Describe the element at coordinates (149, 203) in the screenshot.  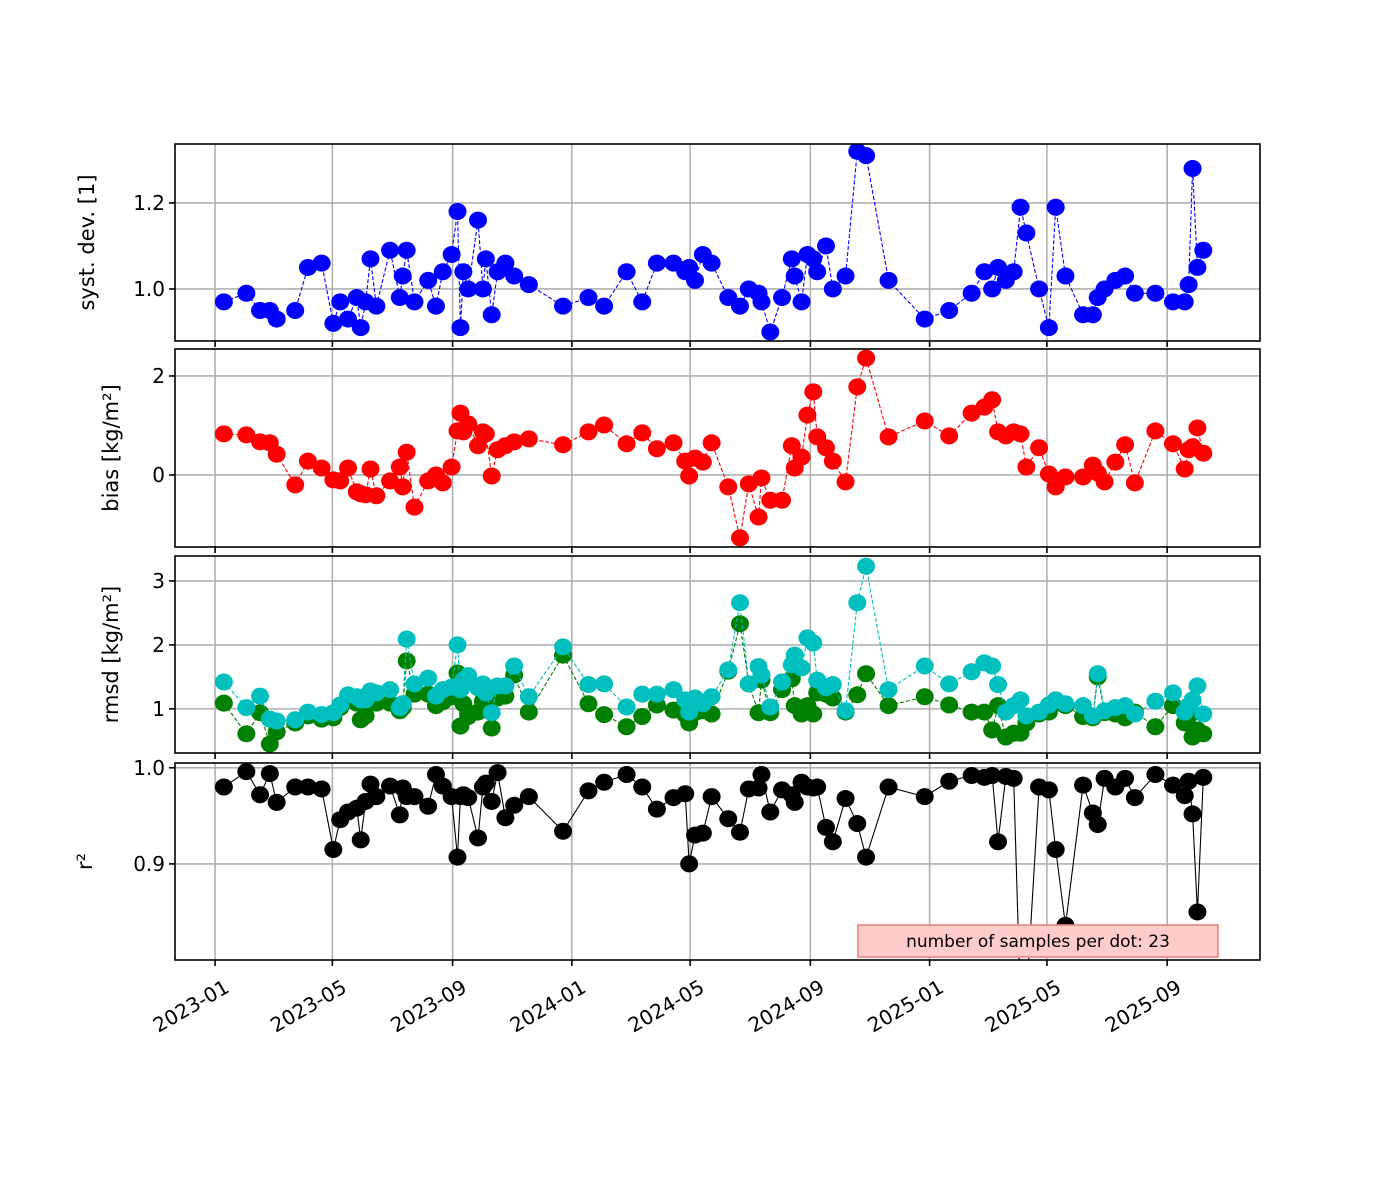
I see `y-tick-label: 1.2` at that location.